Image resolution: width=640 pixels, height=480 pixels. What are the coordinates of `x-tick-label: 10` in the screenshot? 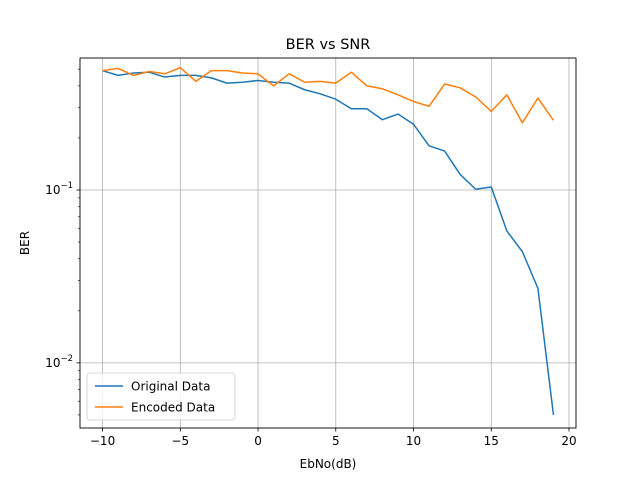 It's located at (413, 441).